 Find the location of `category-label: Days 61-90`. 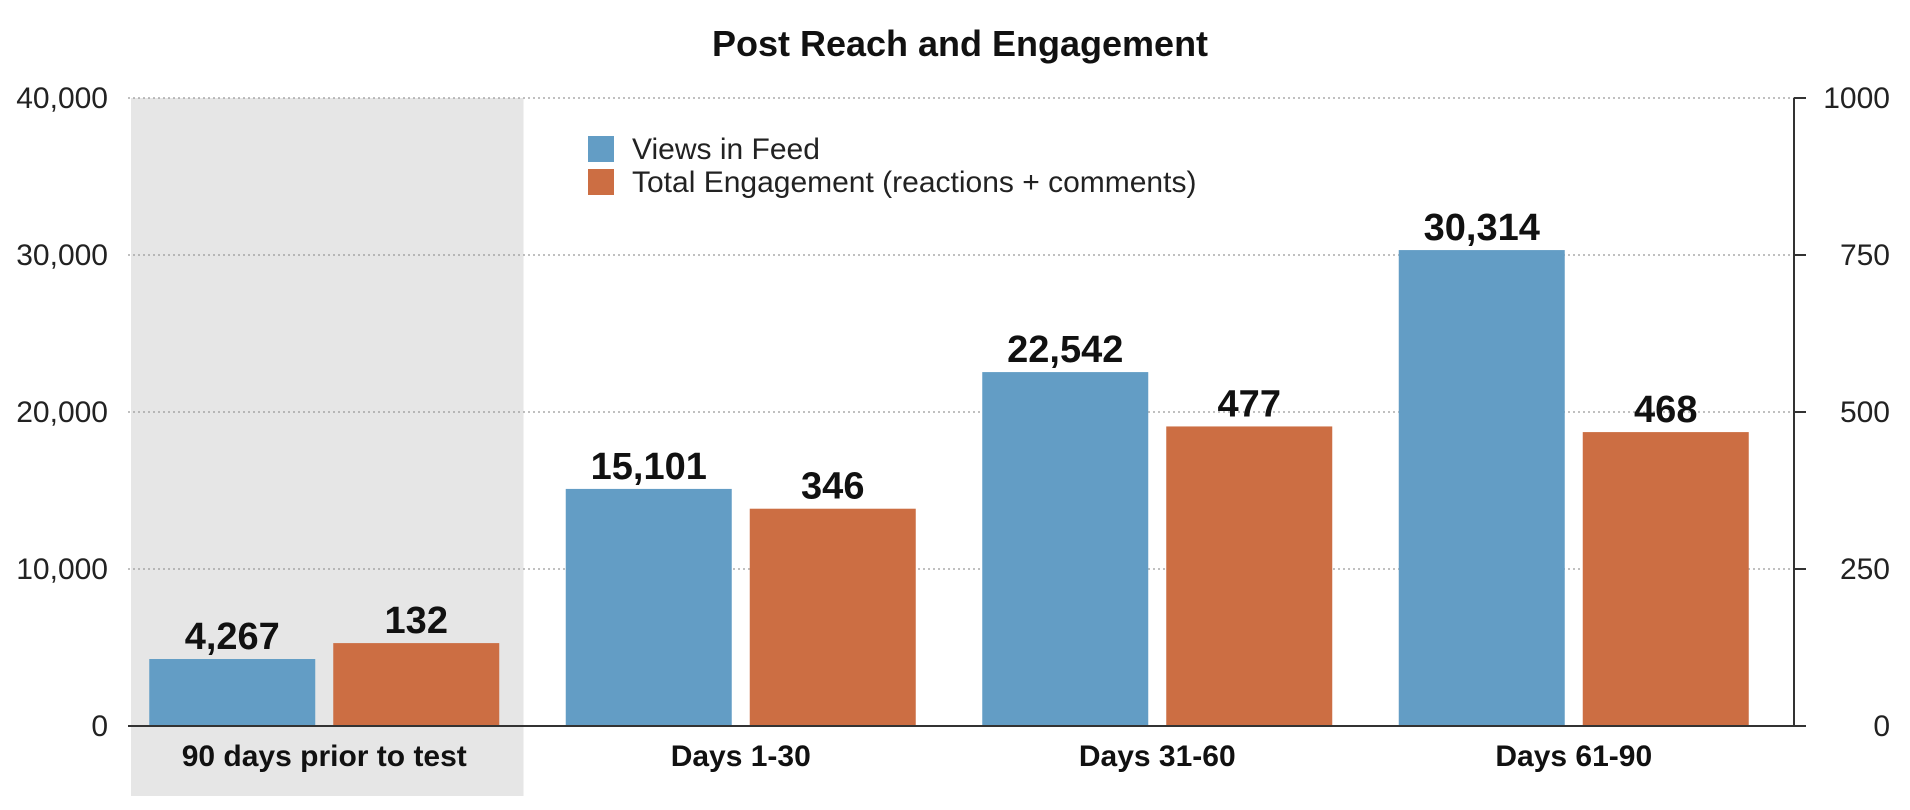

category-label: Days 61-90 is located at coordinates (1573, 756).